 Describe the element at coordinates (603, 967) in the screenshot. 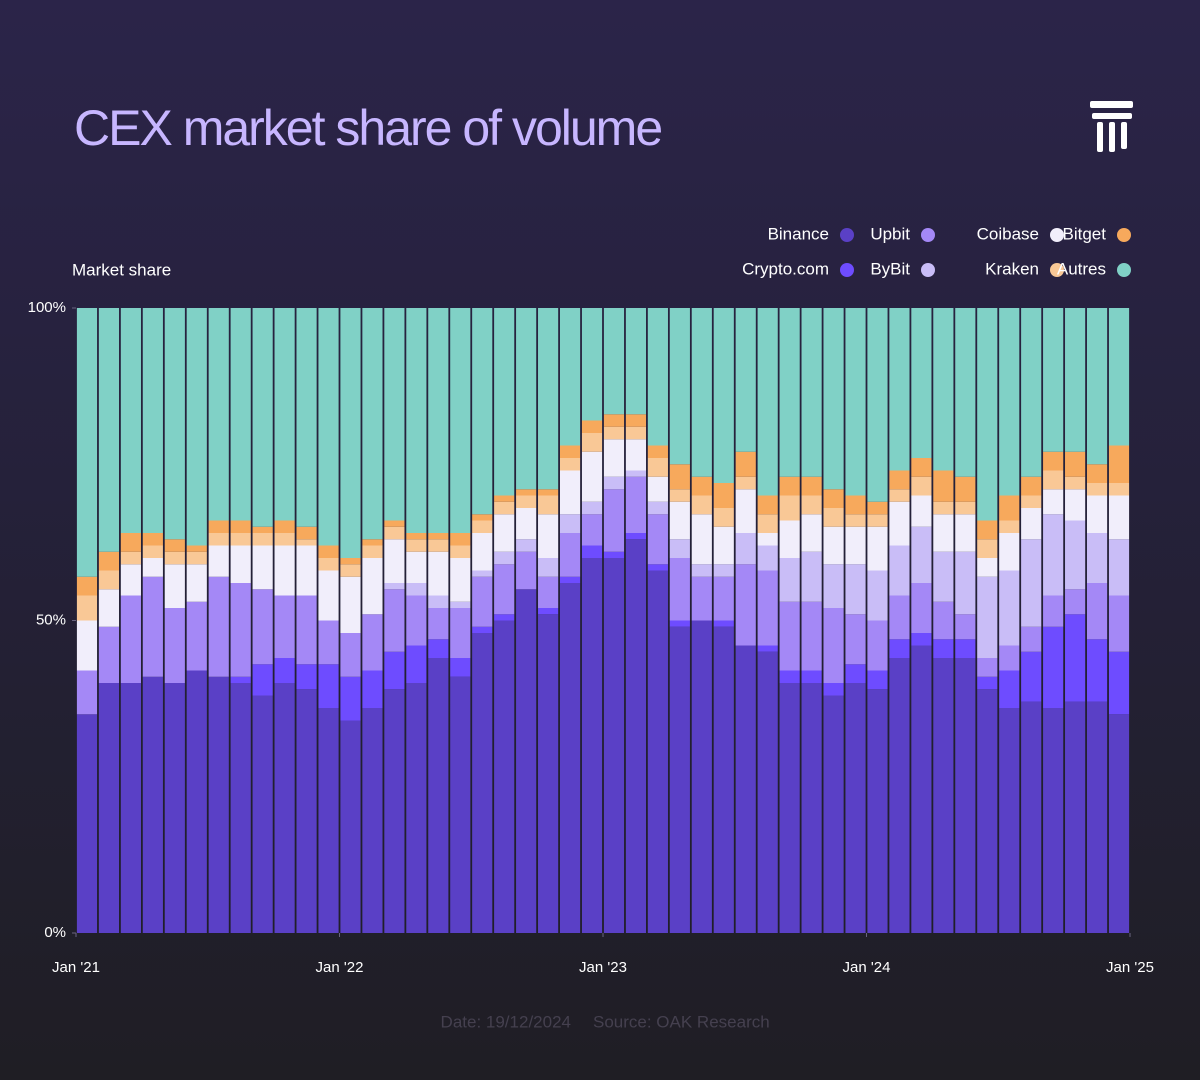

I see `x-tick-label: Jan '23` at that location.